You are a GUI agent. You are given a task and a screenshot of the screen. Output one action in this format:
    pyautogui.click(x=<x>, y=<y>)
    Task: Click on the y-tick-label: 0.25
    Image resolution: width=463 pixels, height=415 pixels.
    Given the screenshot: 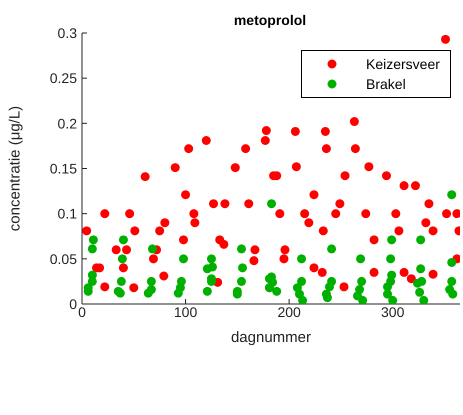 What is the action you would take?
    pyautogui.click(x=64, y=78)
    